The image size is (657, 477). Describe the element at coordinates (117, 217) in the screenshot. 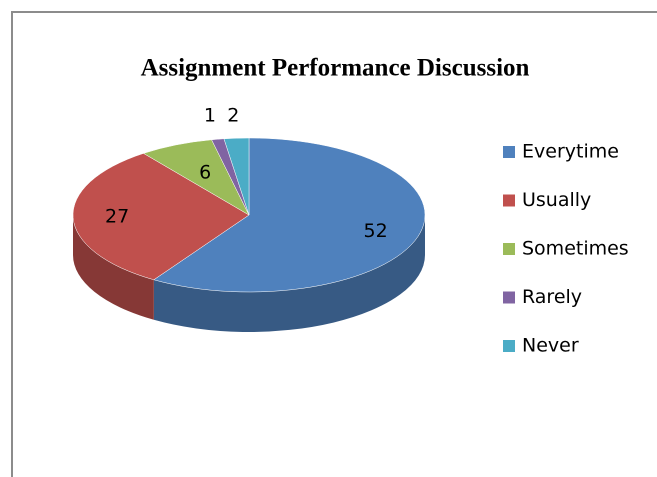

I see `data-label: 27` at that location.